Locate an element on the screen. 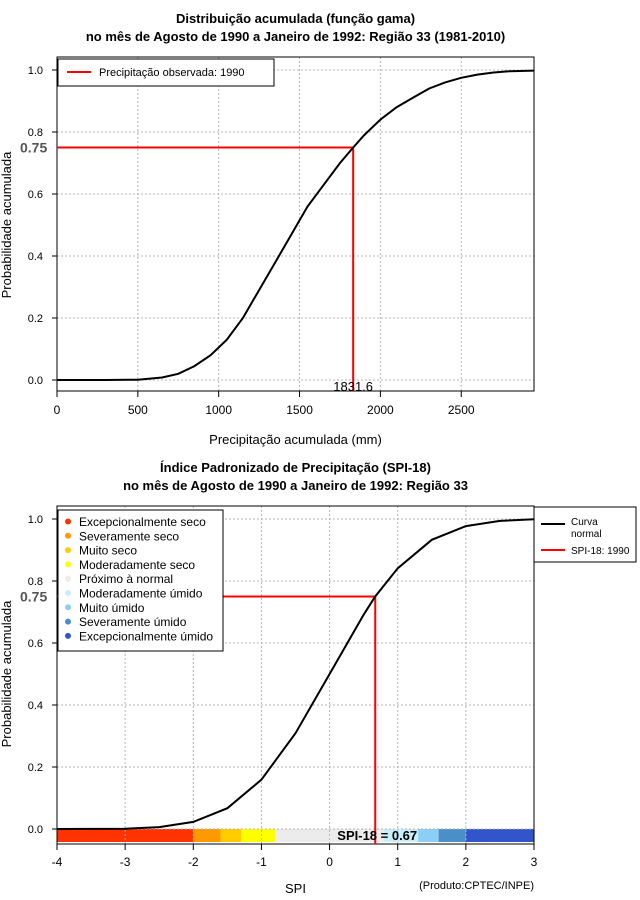 This screenshot has width=640, height=900. legend-entry-label: SPI-18: 1990 is located at coordinates (600, 551).